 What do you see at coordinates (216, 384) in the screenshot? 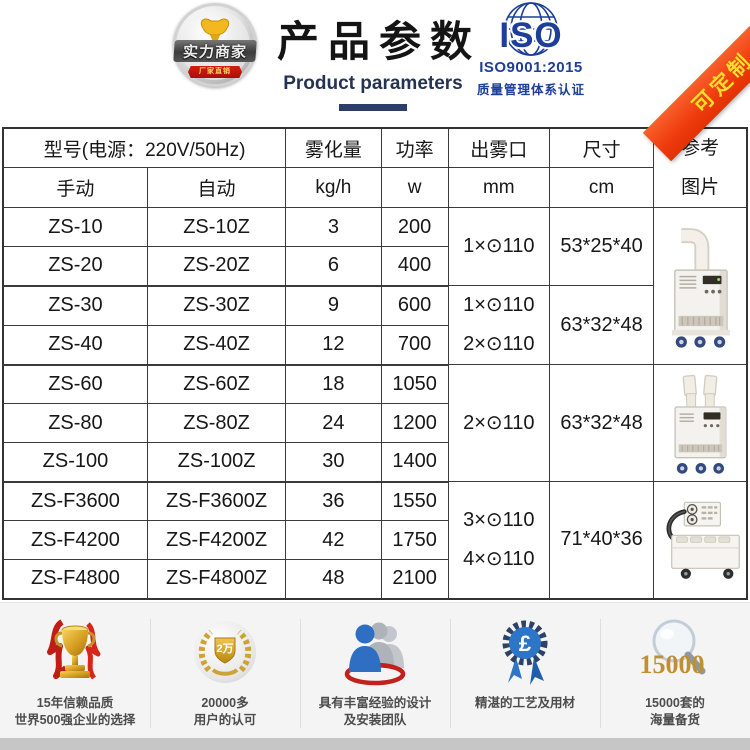
I see `model-auto-cell: ZS-60Z` at bounding box center [216, 384].